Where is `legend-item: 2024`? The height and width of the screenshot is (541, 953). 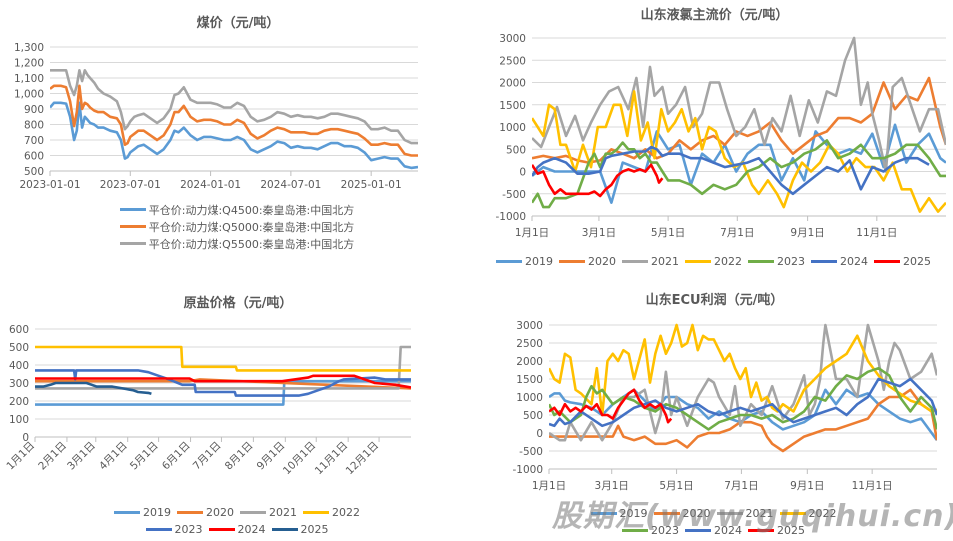
legend-item: 2024 is located at coordinates (237, 529).